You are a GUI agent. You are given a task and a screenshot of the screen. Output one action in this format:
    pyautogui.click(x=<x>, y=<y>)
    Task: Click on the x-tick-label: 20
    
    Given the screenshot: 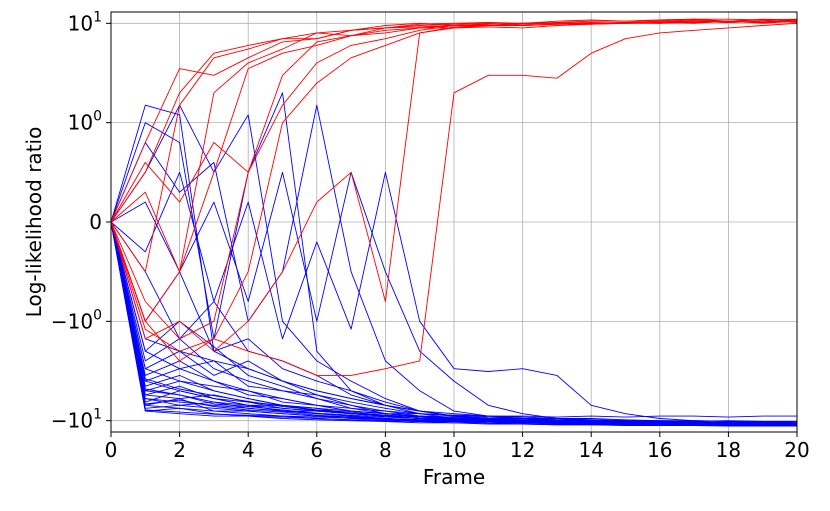 What is the action you would take?
    pyautogui.click(x=796, y=450)
    